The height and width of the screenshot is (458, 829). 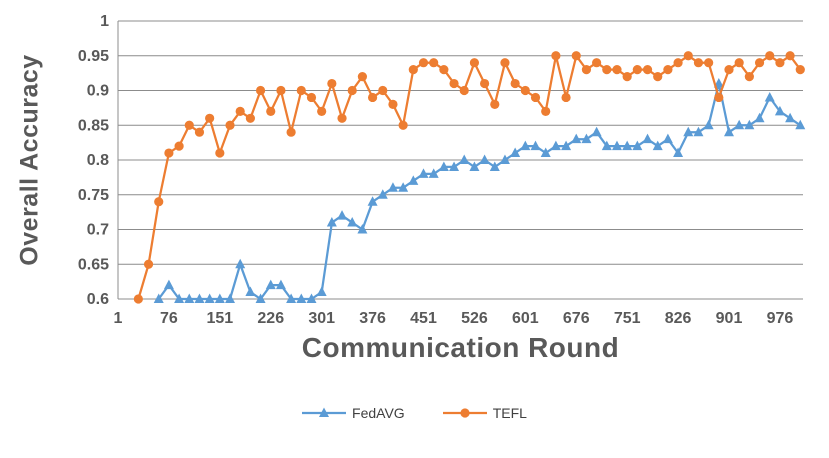 I want to click on x-tick-label: 76, so click(x=169, y=318).